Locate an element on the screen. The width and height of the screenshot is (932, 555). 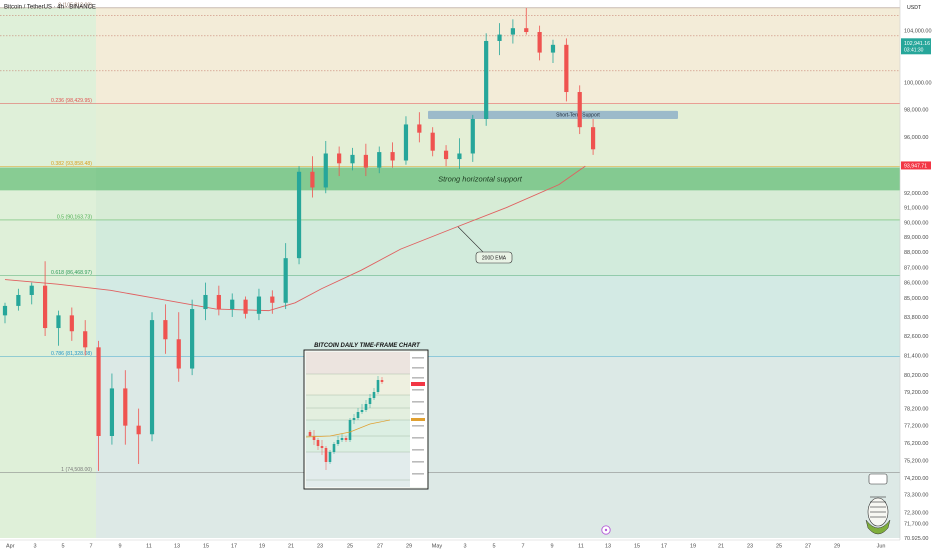
price-tick-label: 74,200.00 is located at coordinates (916, 479).